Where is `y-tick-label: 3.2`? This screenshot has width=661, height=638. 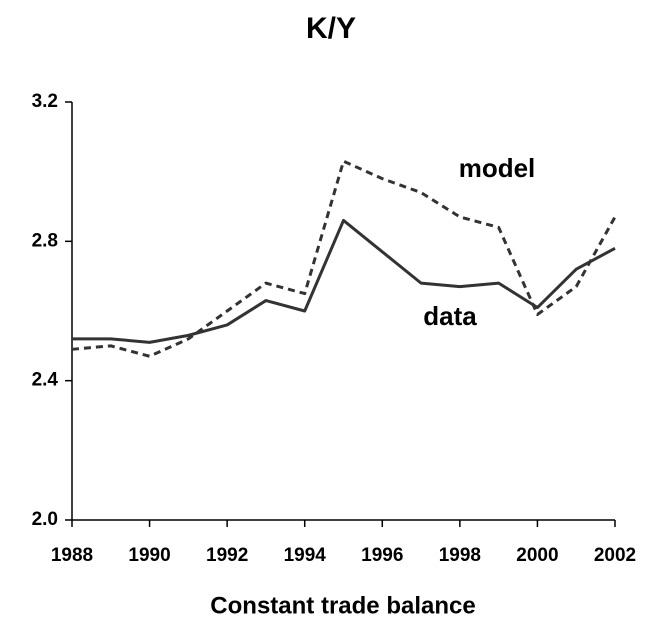
y-tick-label: 3.2 is located at coordinates (45, 101).